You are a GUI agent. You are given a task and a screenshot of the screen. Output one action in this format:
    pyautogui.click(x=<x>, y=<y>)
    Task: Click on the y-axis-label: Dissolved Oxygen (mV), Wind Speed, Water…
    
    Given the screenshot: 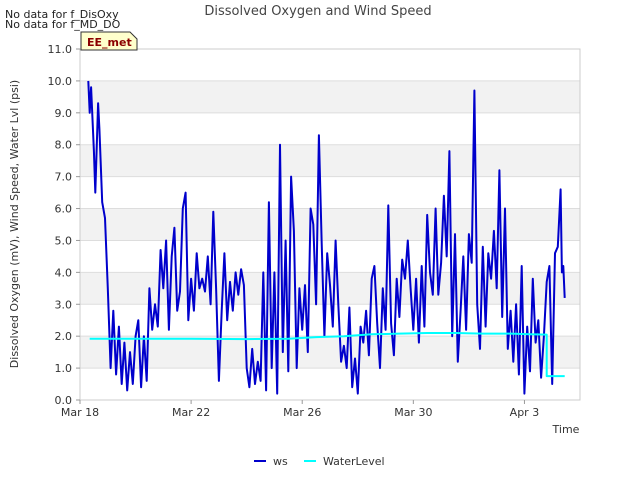 What is the action you would take?
    pyautogui.click(x=14, y=224)
    